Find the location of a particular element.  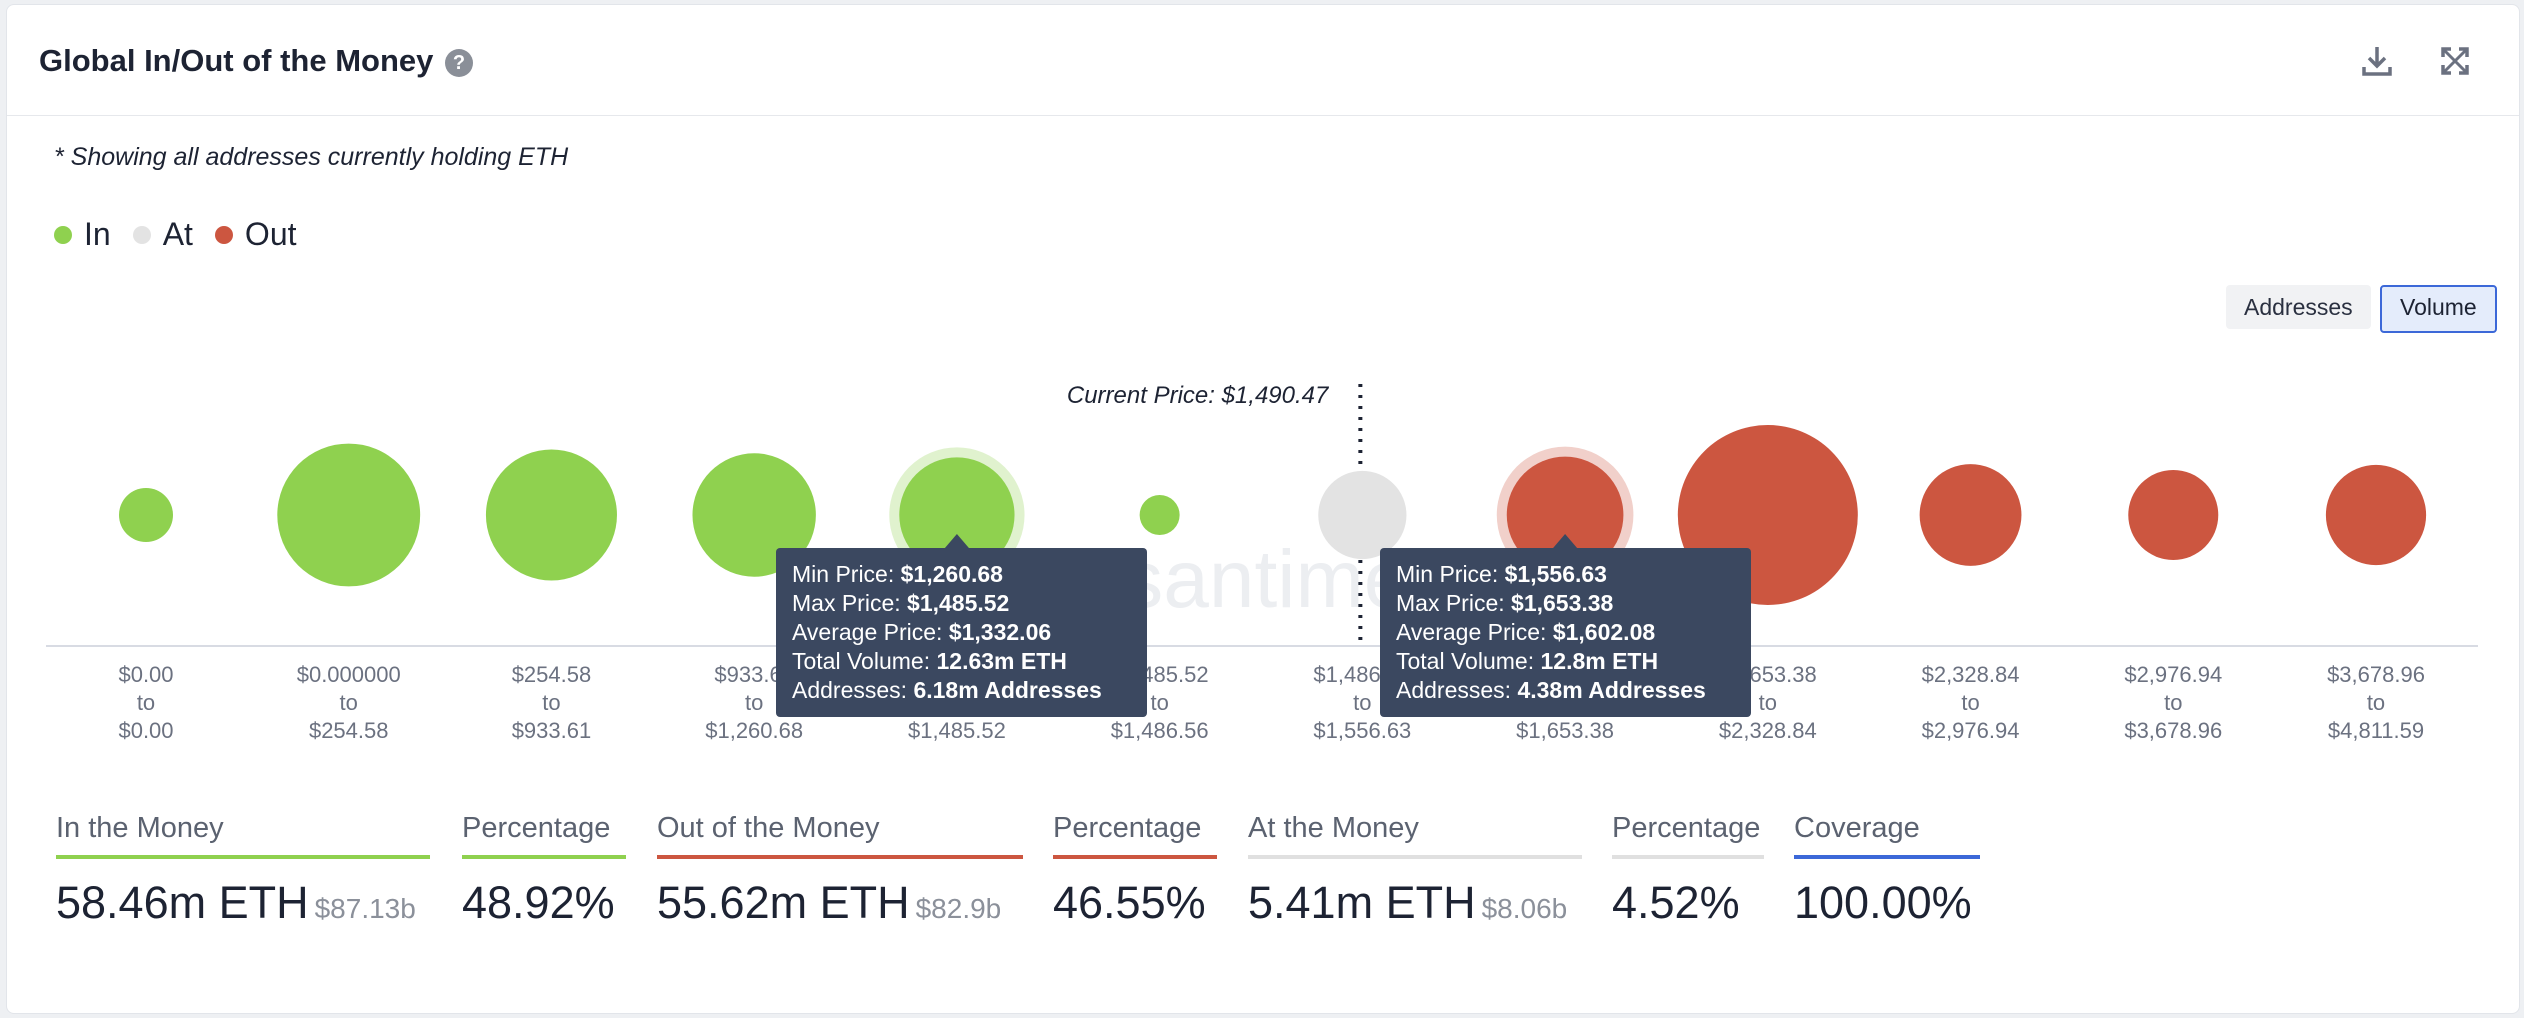

range-label-6-2: $1,556.63 is located at coordinates (1362, 730).